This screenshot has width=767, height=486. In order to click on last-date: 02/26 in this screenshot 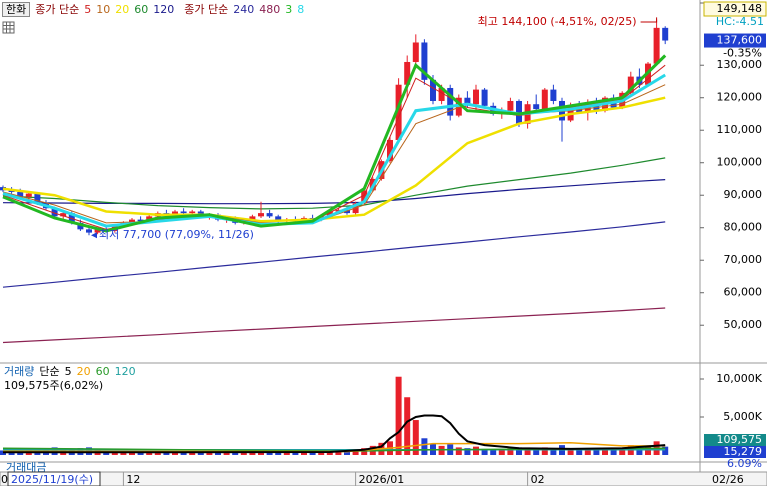, I will do `click(728, 479)`.